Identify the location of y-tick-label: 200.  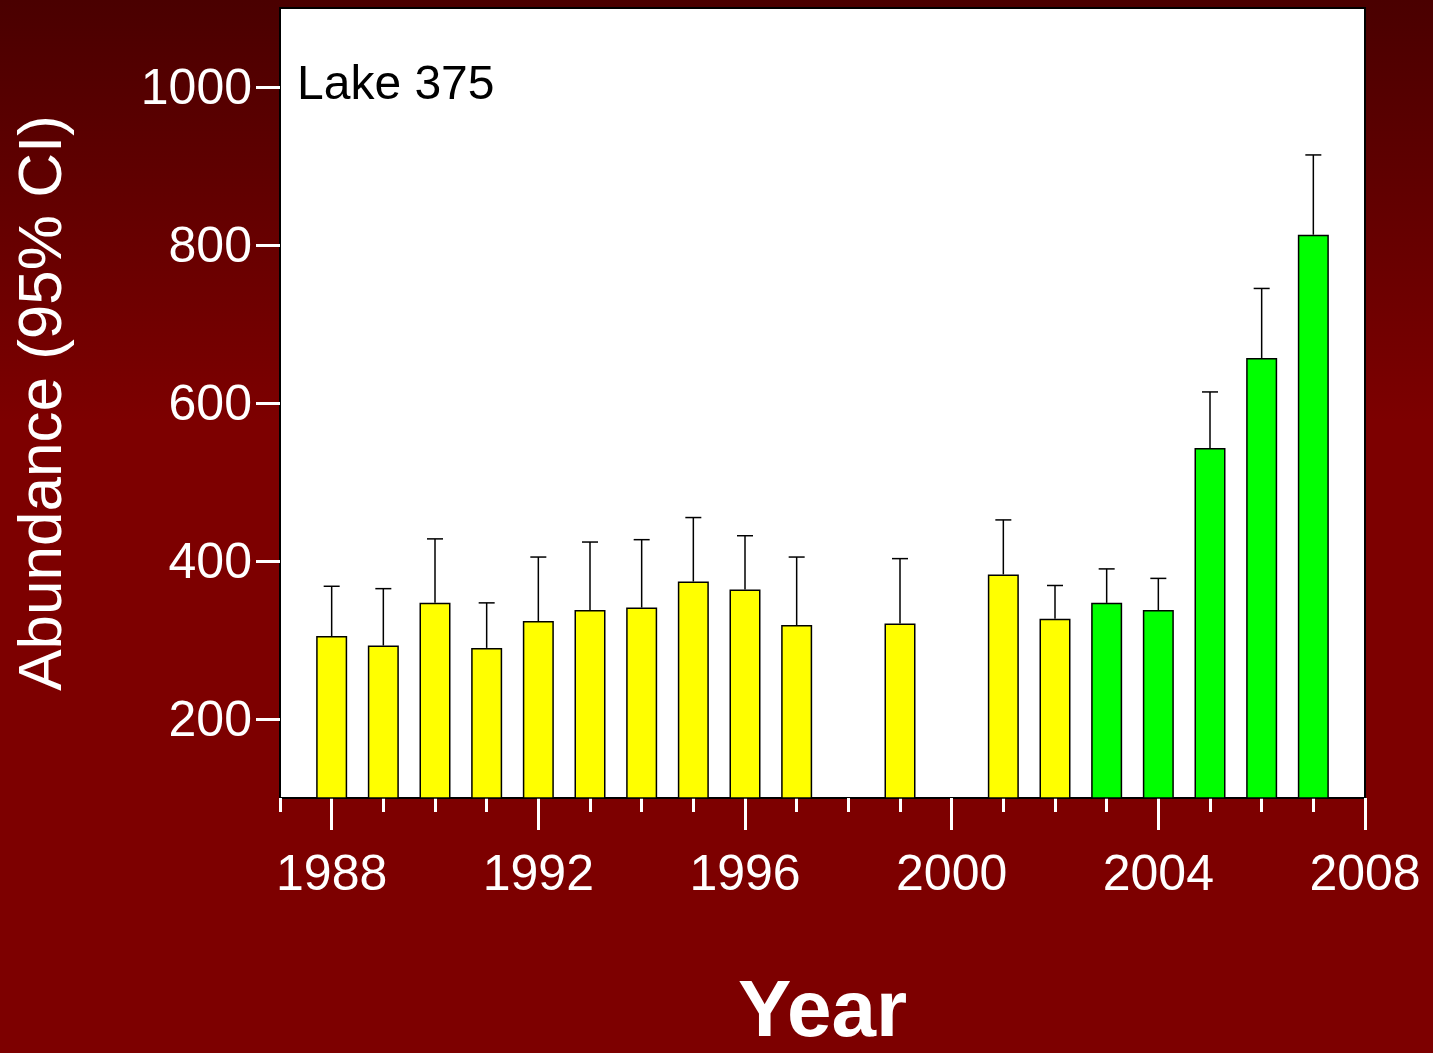
(210, 719).